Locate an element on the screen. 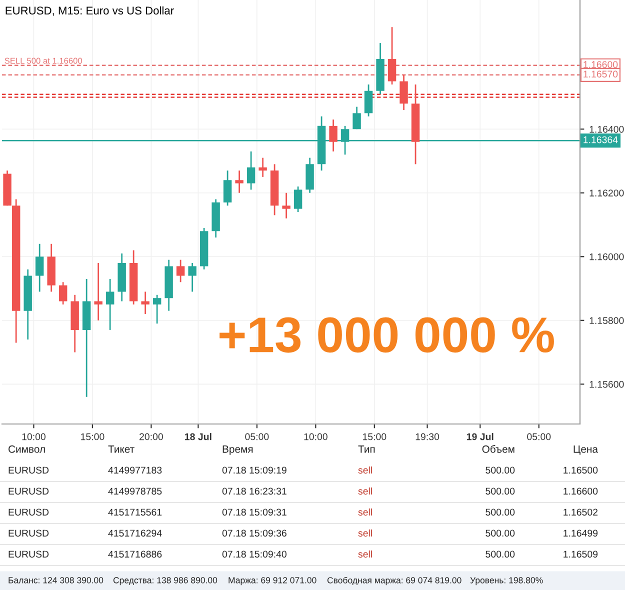  ref-line-label: 1.16364 is located at coordinates (601, 140).